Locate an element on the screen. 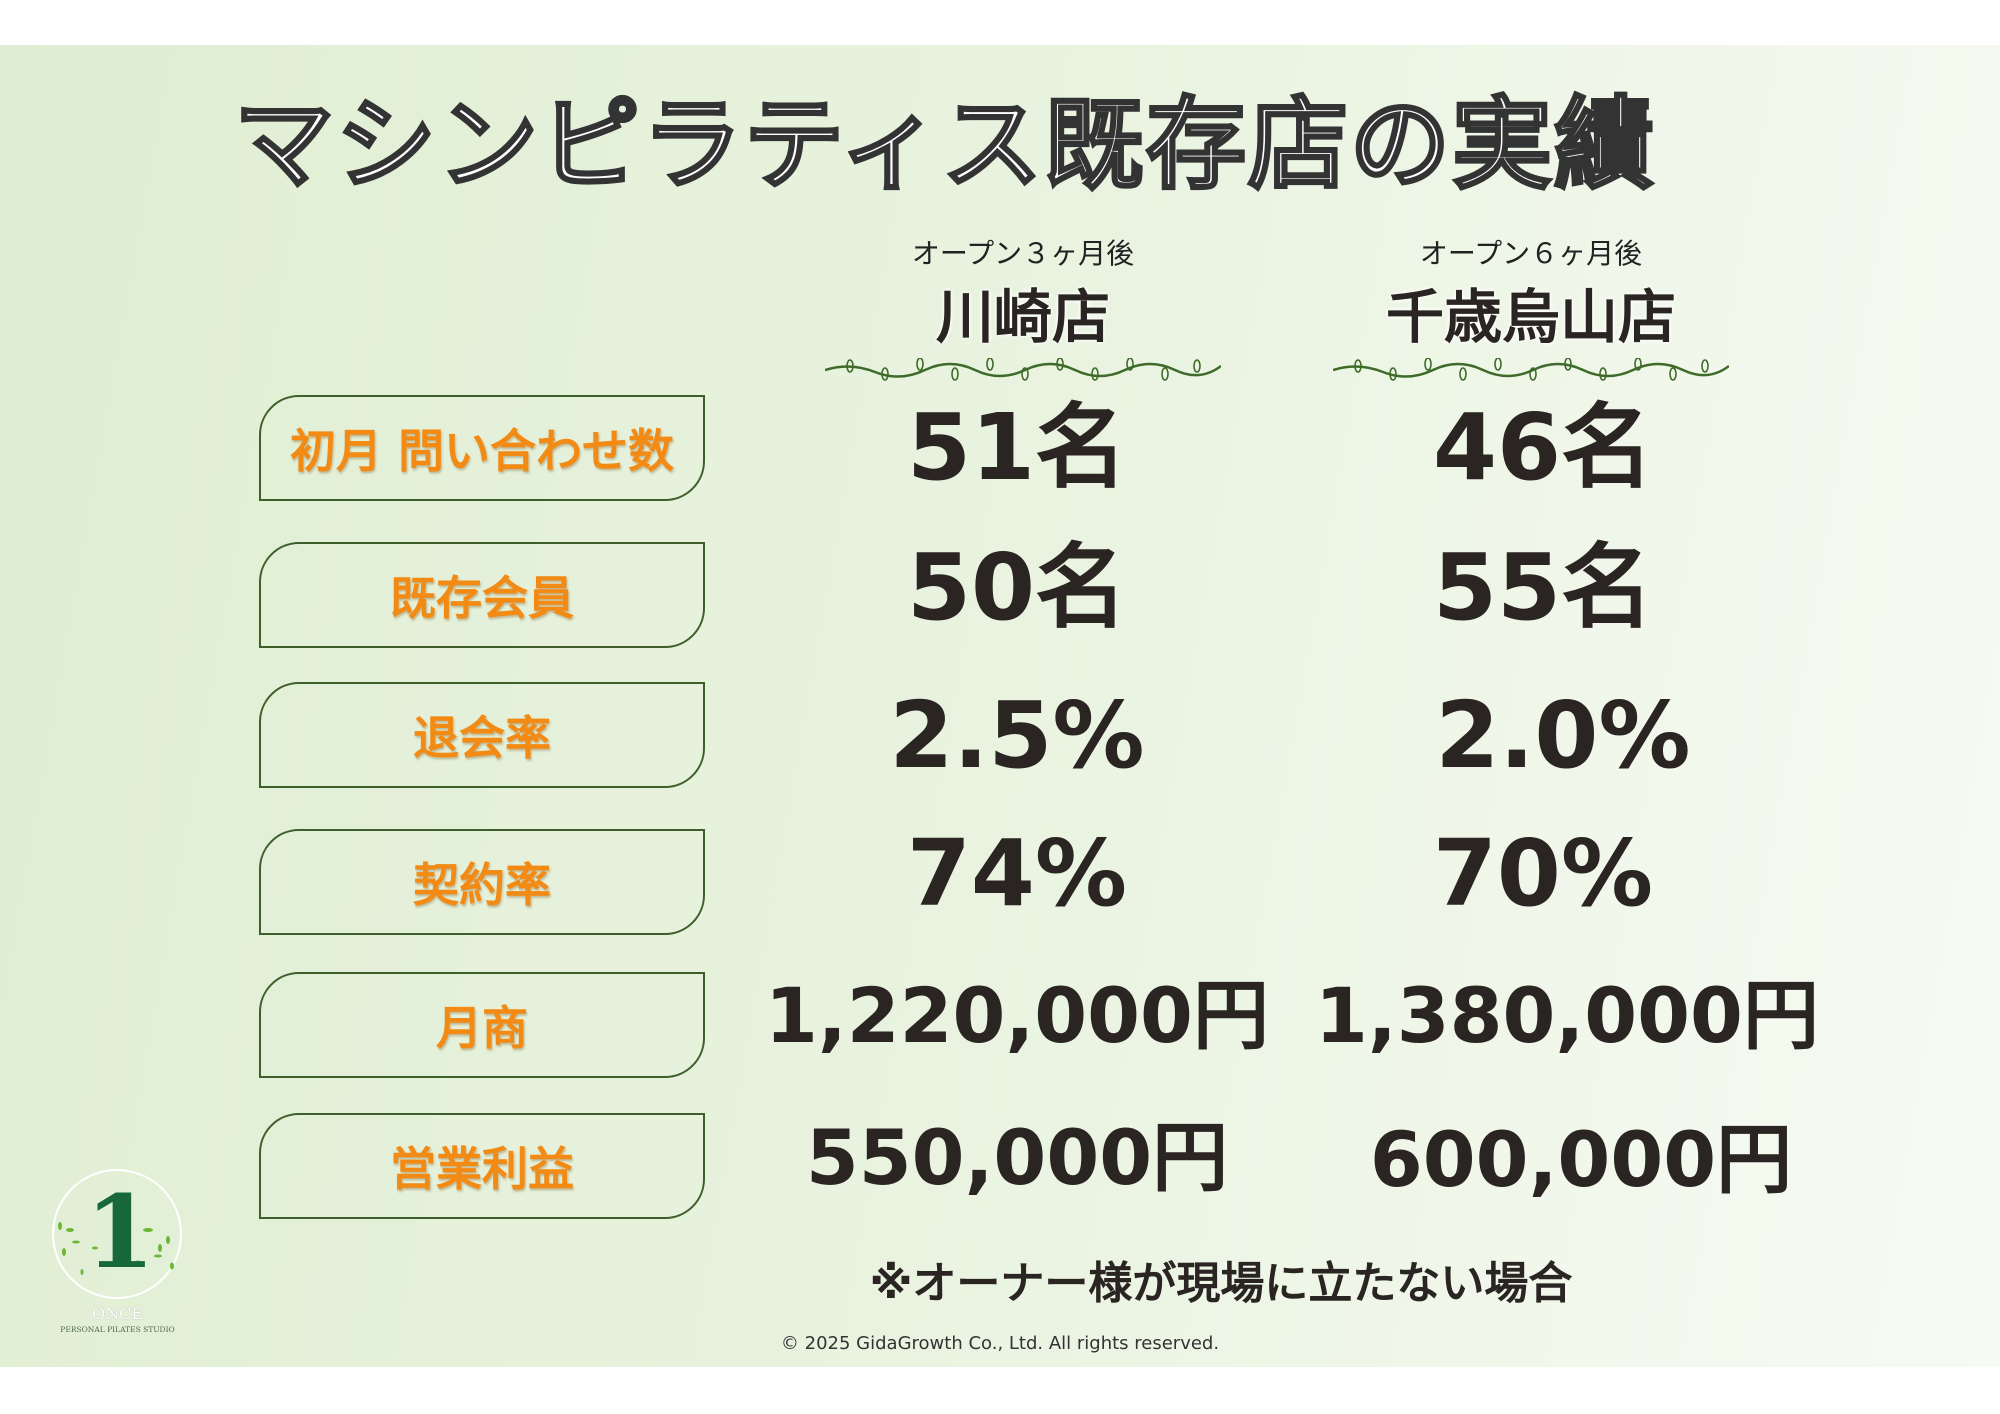 The width and height of the screenshot is (2000, 1414). column-header-kawasaki: オープン３ヶ月後 川崎店 is located at coordinates (1023, 311).